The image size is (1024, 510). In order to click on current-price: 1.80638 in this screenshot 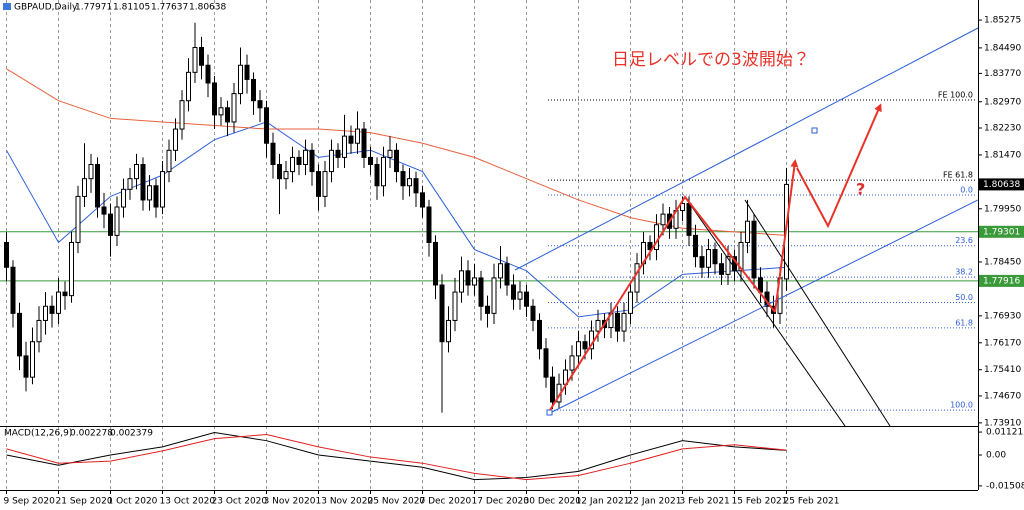, I will do `click(1001, 185)`.